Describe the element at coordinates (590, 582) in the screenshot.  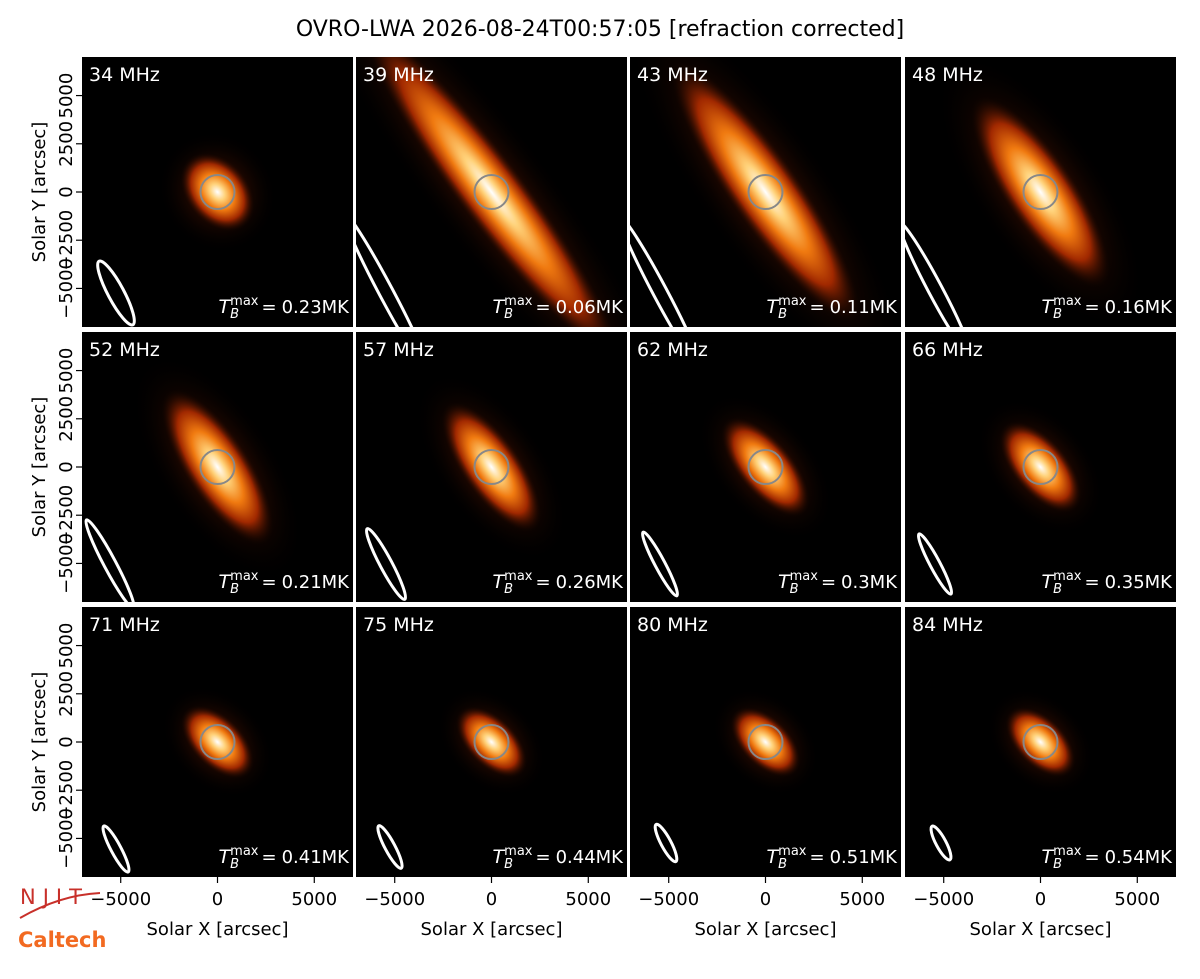
I see `tb-max-value: 0.26MK` at that location.